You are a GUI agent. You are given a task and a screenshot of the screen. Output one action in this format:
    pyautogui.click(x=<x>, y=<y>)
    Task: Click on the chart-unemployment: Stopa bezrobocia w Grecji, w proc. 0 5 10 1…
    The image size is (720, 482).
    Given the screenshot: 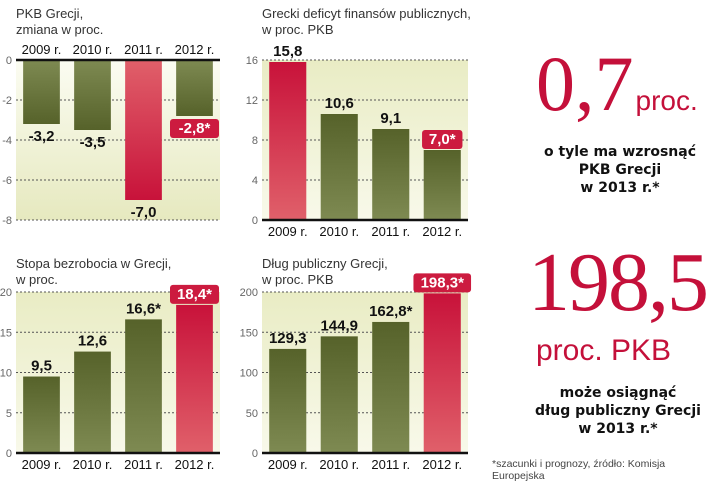 What is the action you would take?
    pyautogui.click(x=110, y=364)
    